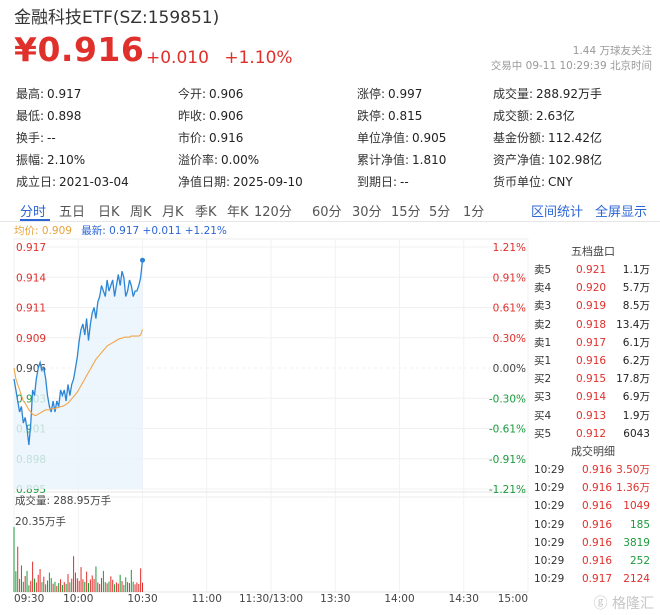 This screenshot has width=660, height=615. Describe the element at coordinates (210, 115) in the screenshot. I see `stat-item: 昨收: 0.906` at that location.